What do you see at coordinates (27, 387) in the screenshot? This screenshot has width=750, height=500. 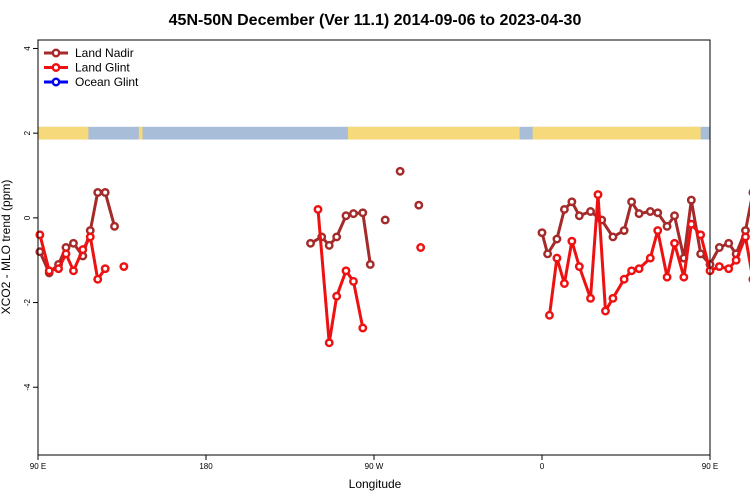 I see `y-tick-label: -4` at bounding box center [27, 387].